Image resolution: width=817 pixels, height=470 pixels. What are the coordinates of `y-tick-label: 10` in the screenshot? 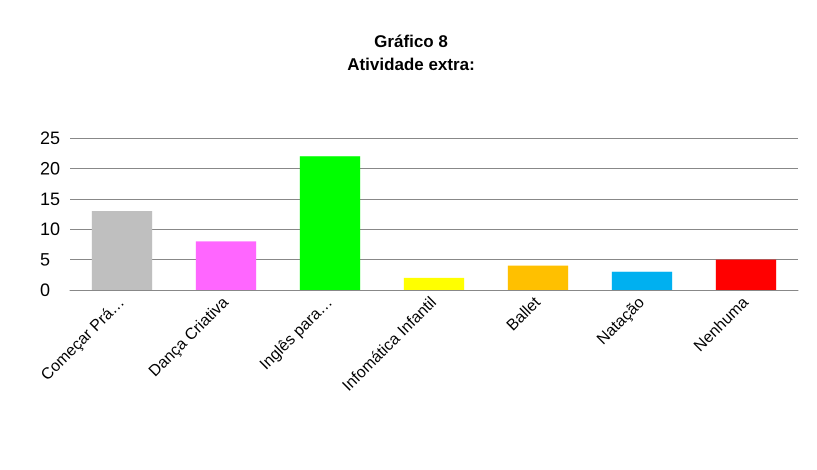 It's located at (50, 229).